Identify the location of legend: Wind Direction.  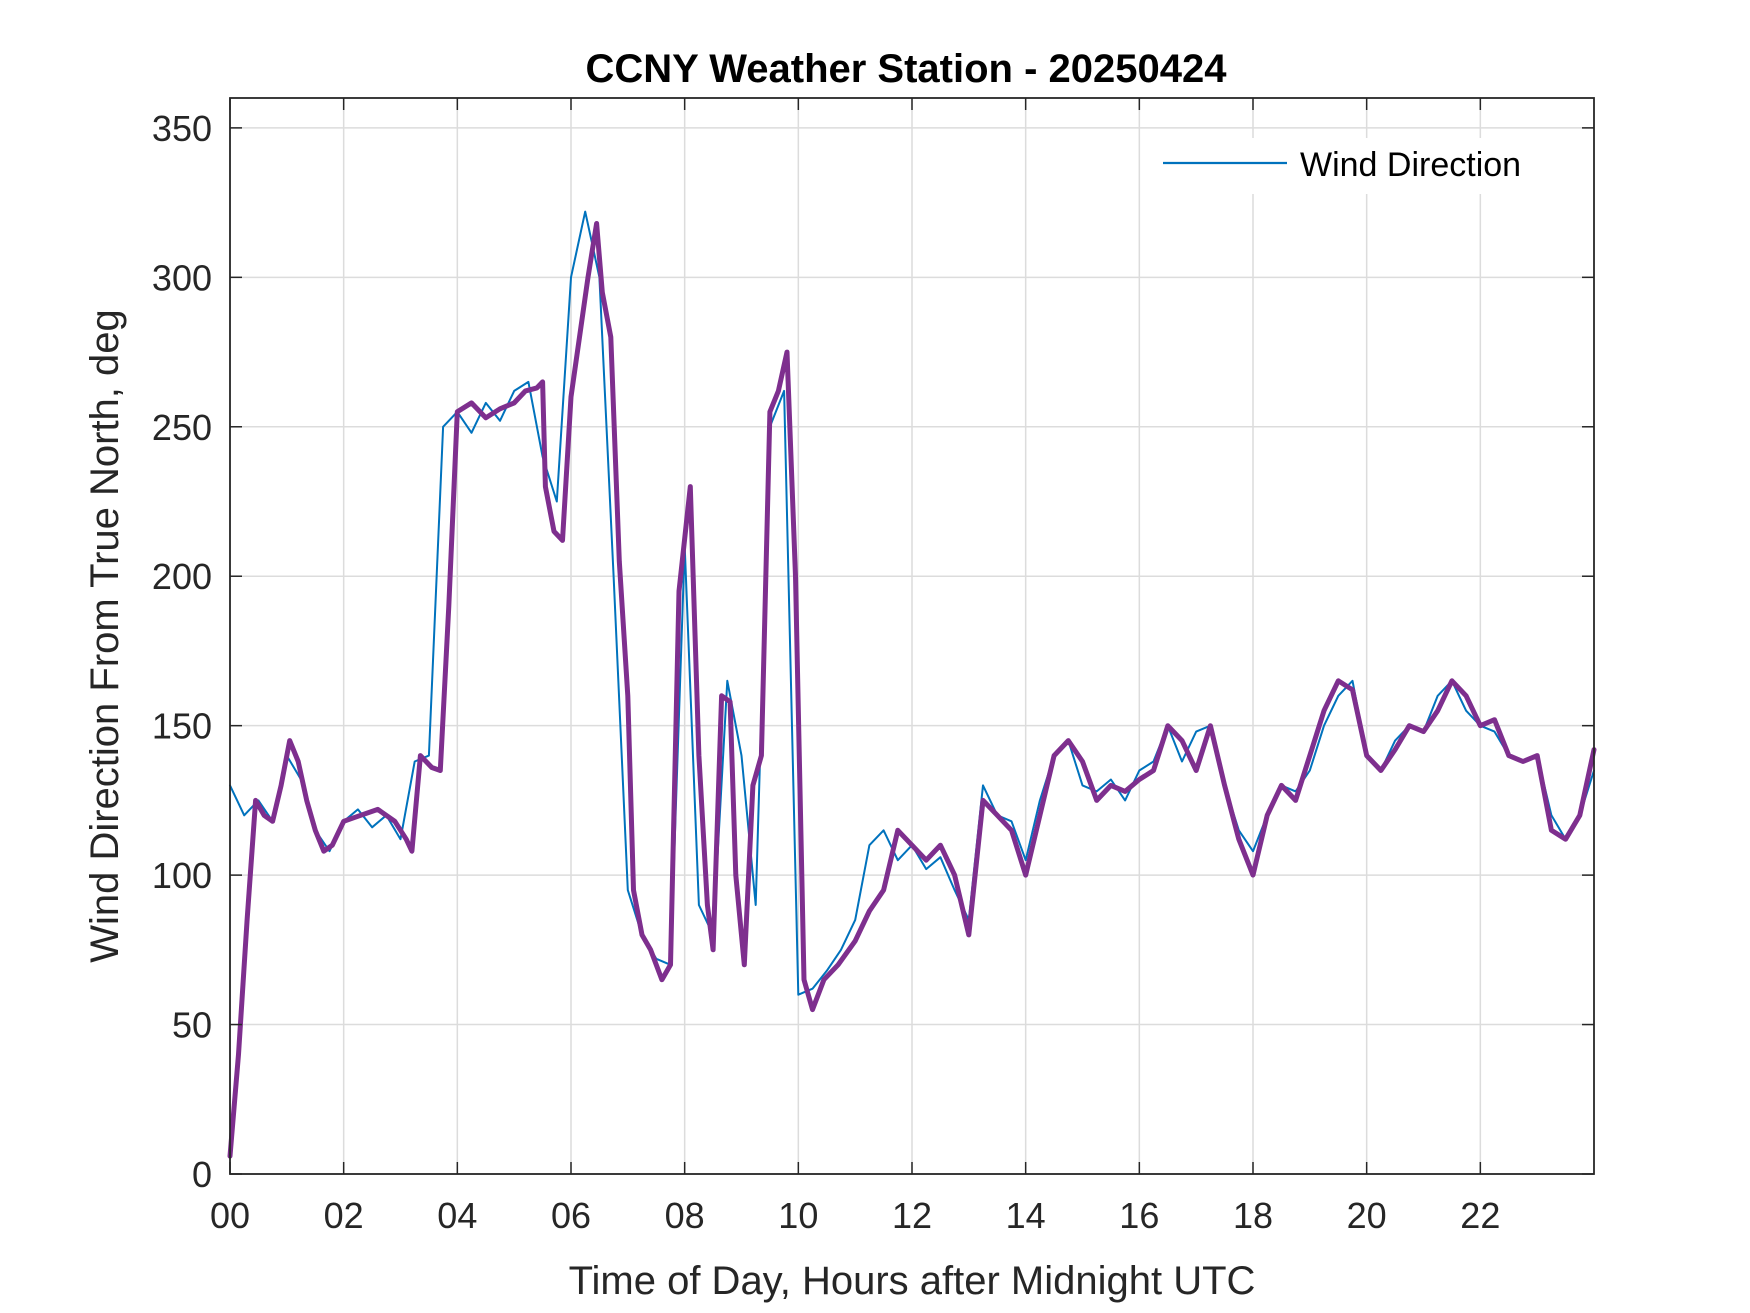
(1360, 166).